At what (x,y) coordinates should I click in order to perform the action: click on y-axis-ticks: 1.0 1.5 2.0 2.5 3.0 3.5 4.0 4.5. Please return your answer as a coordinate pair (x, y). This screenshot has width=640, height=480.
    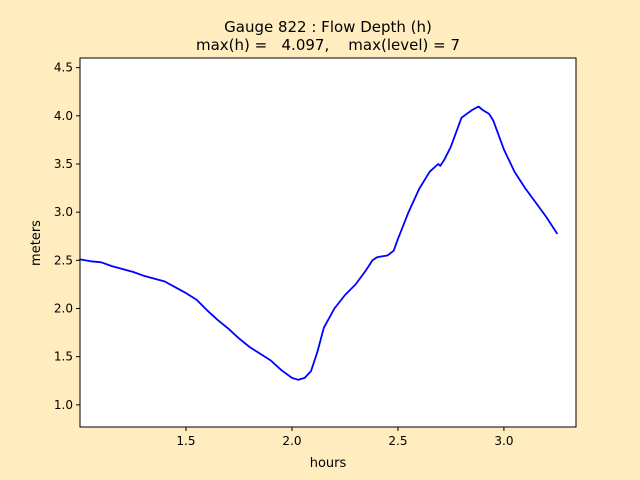
    Looking at the image, I should click on (67, 236).